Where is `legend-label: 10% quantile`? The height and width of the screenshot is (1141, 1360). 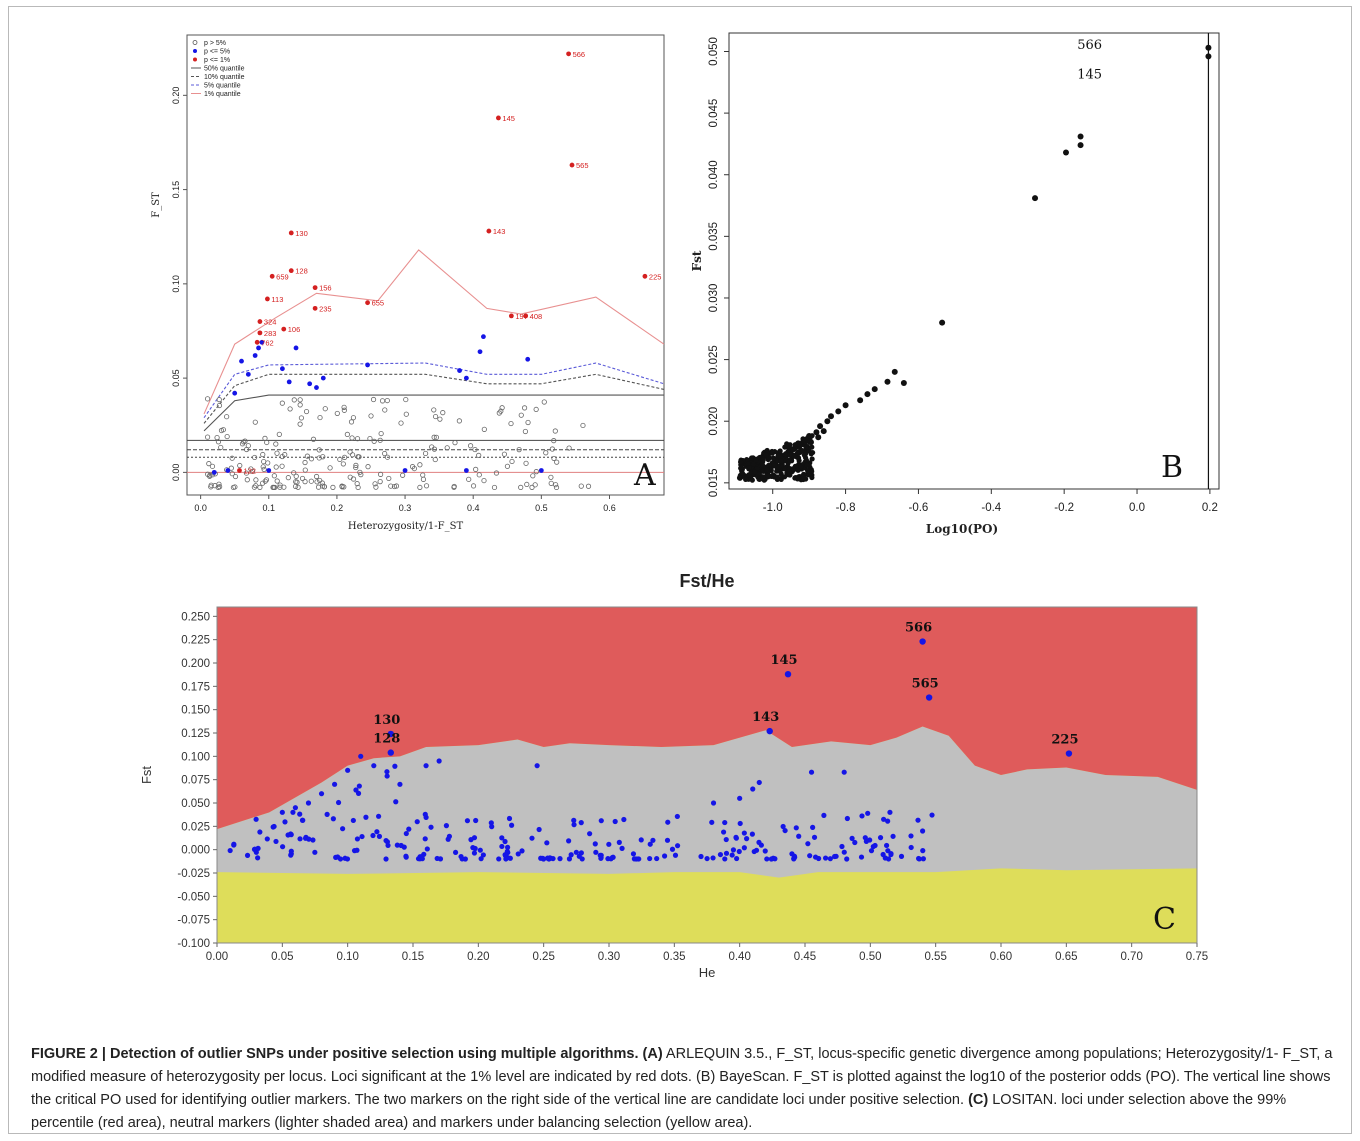 legend-label: 10% quantile is located at coordinates (224, 77).